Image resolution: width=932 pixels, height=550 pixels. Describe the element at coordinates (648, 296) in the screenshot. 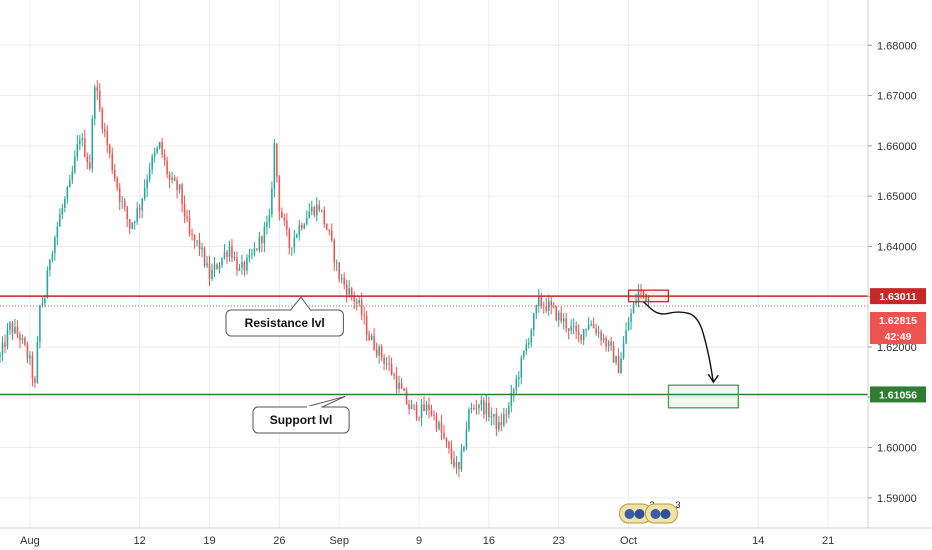

I see `resistance-highlight-box` at that location.